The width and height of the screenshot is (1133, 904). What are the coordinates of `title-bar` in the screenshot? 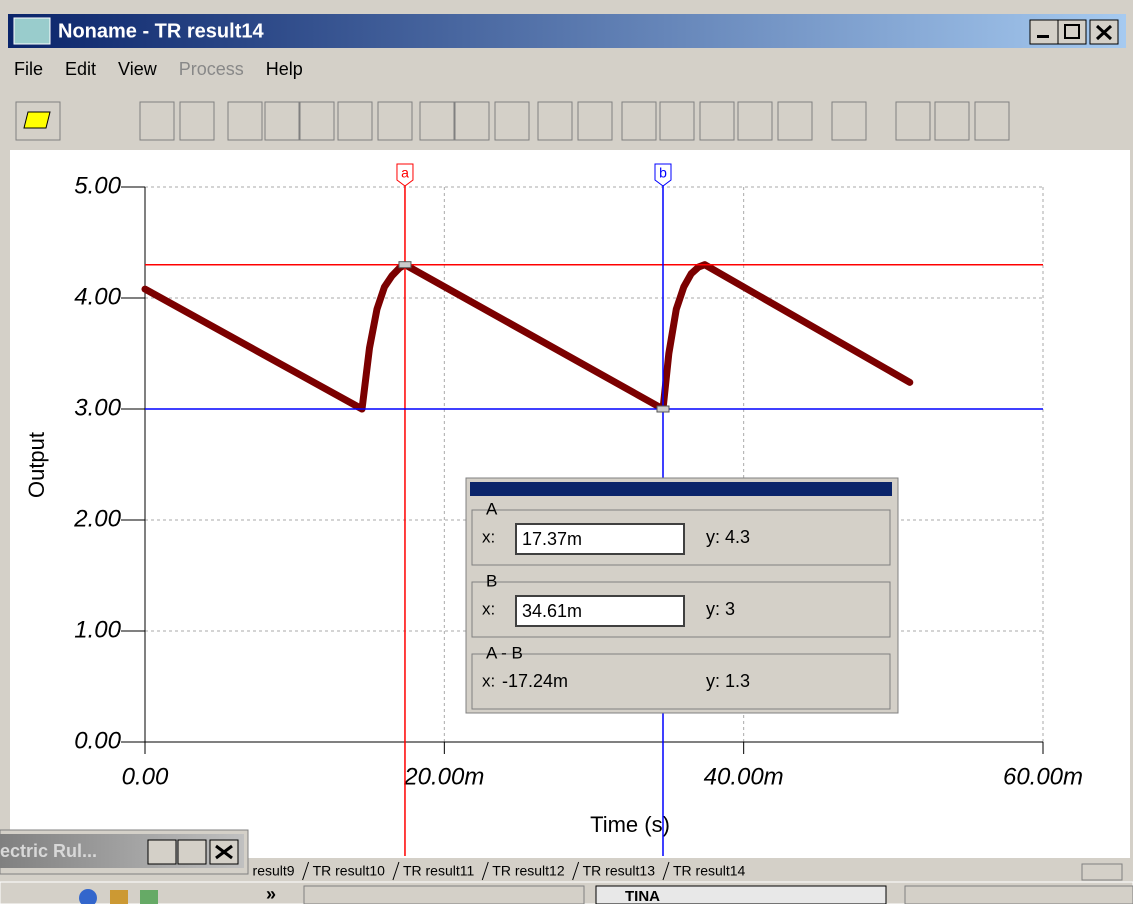 It's located at (567, 31).